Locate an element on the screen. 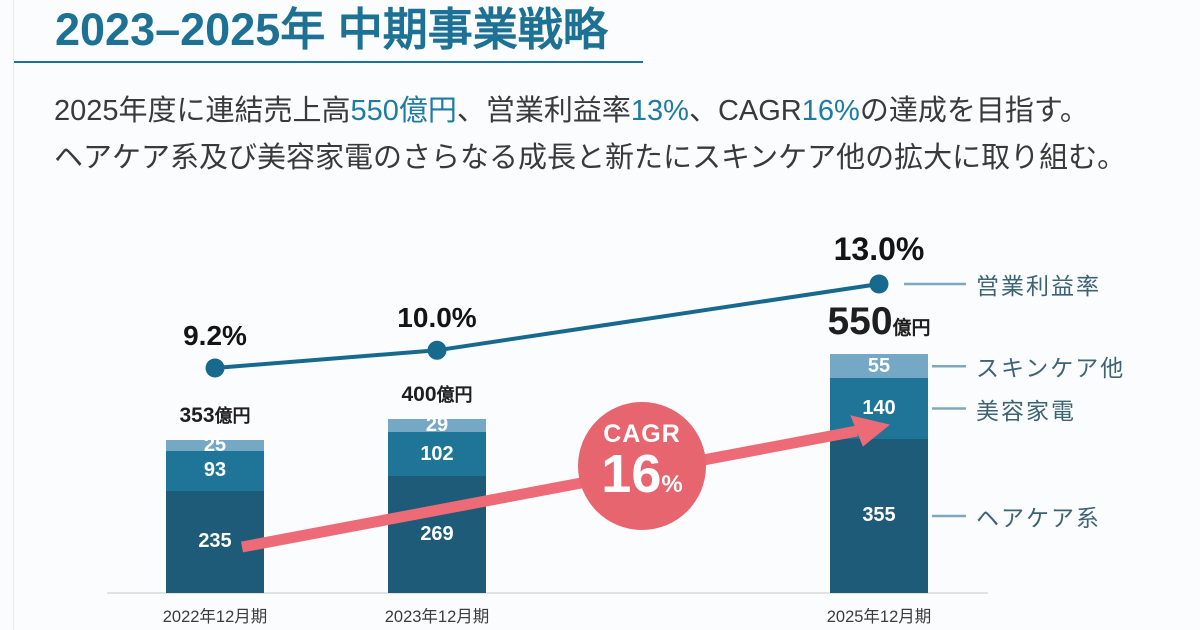 The width and height of the screenshot is (1200, 630). page-title: 2023–2025年 中期事業戦略 is located at coordinates (331, 29).